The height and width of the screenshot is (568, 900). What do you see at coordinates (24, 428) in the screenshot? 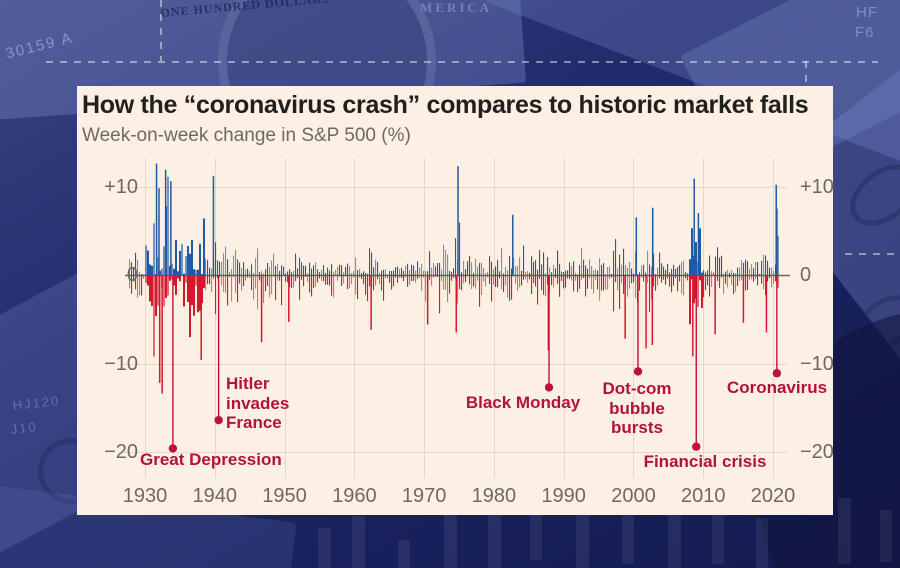
I see `bill-text: J10` at bounding box center [24, 428].